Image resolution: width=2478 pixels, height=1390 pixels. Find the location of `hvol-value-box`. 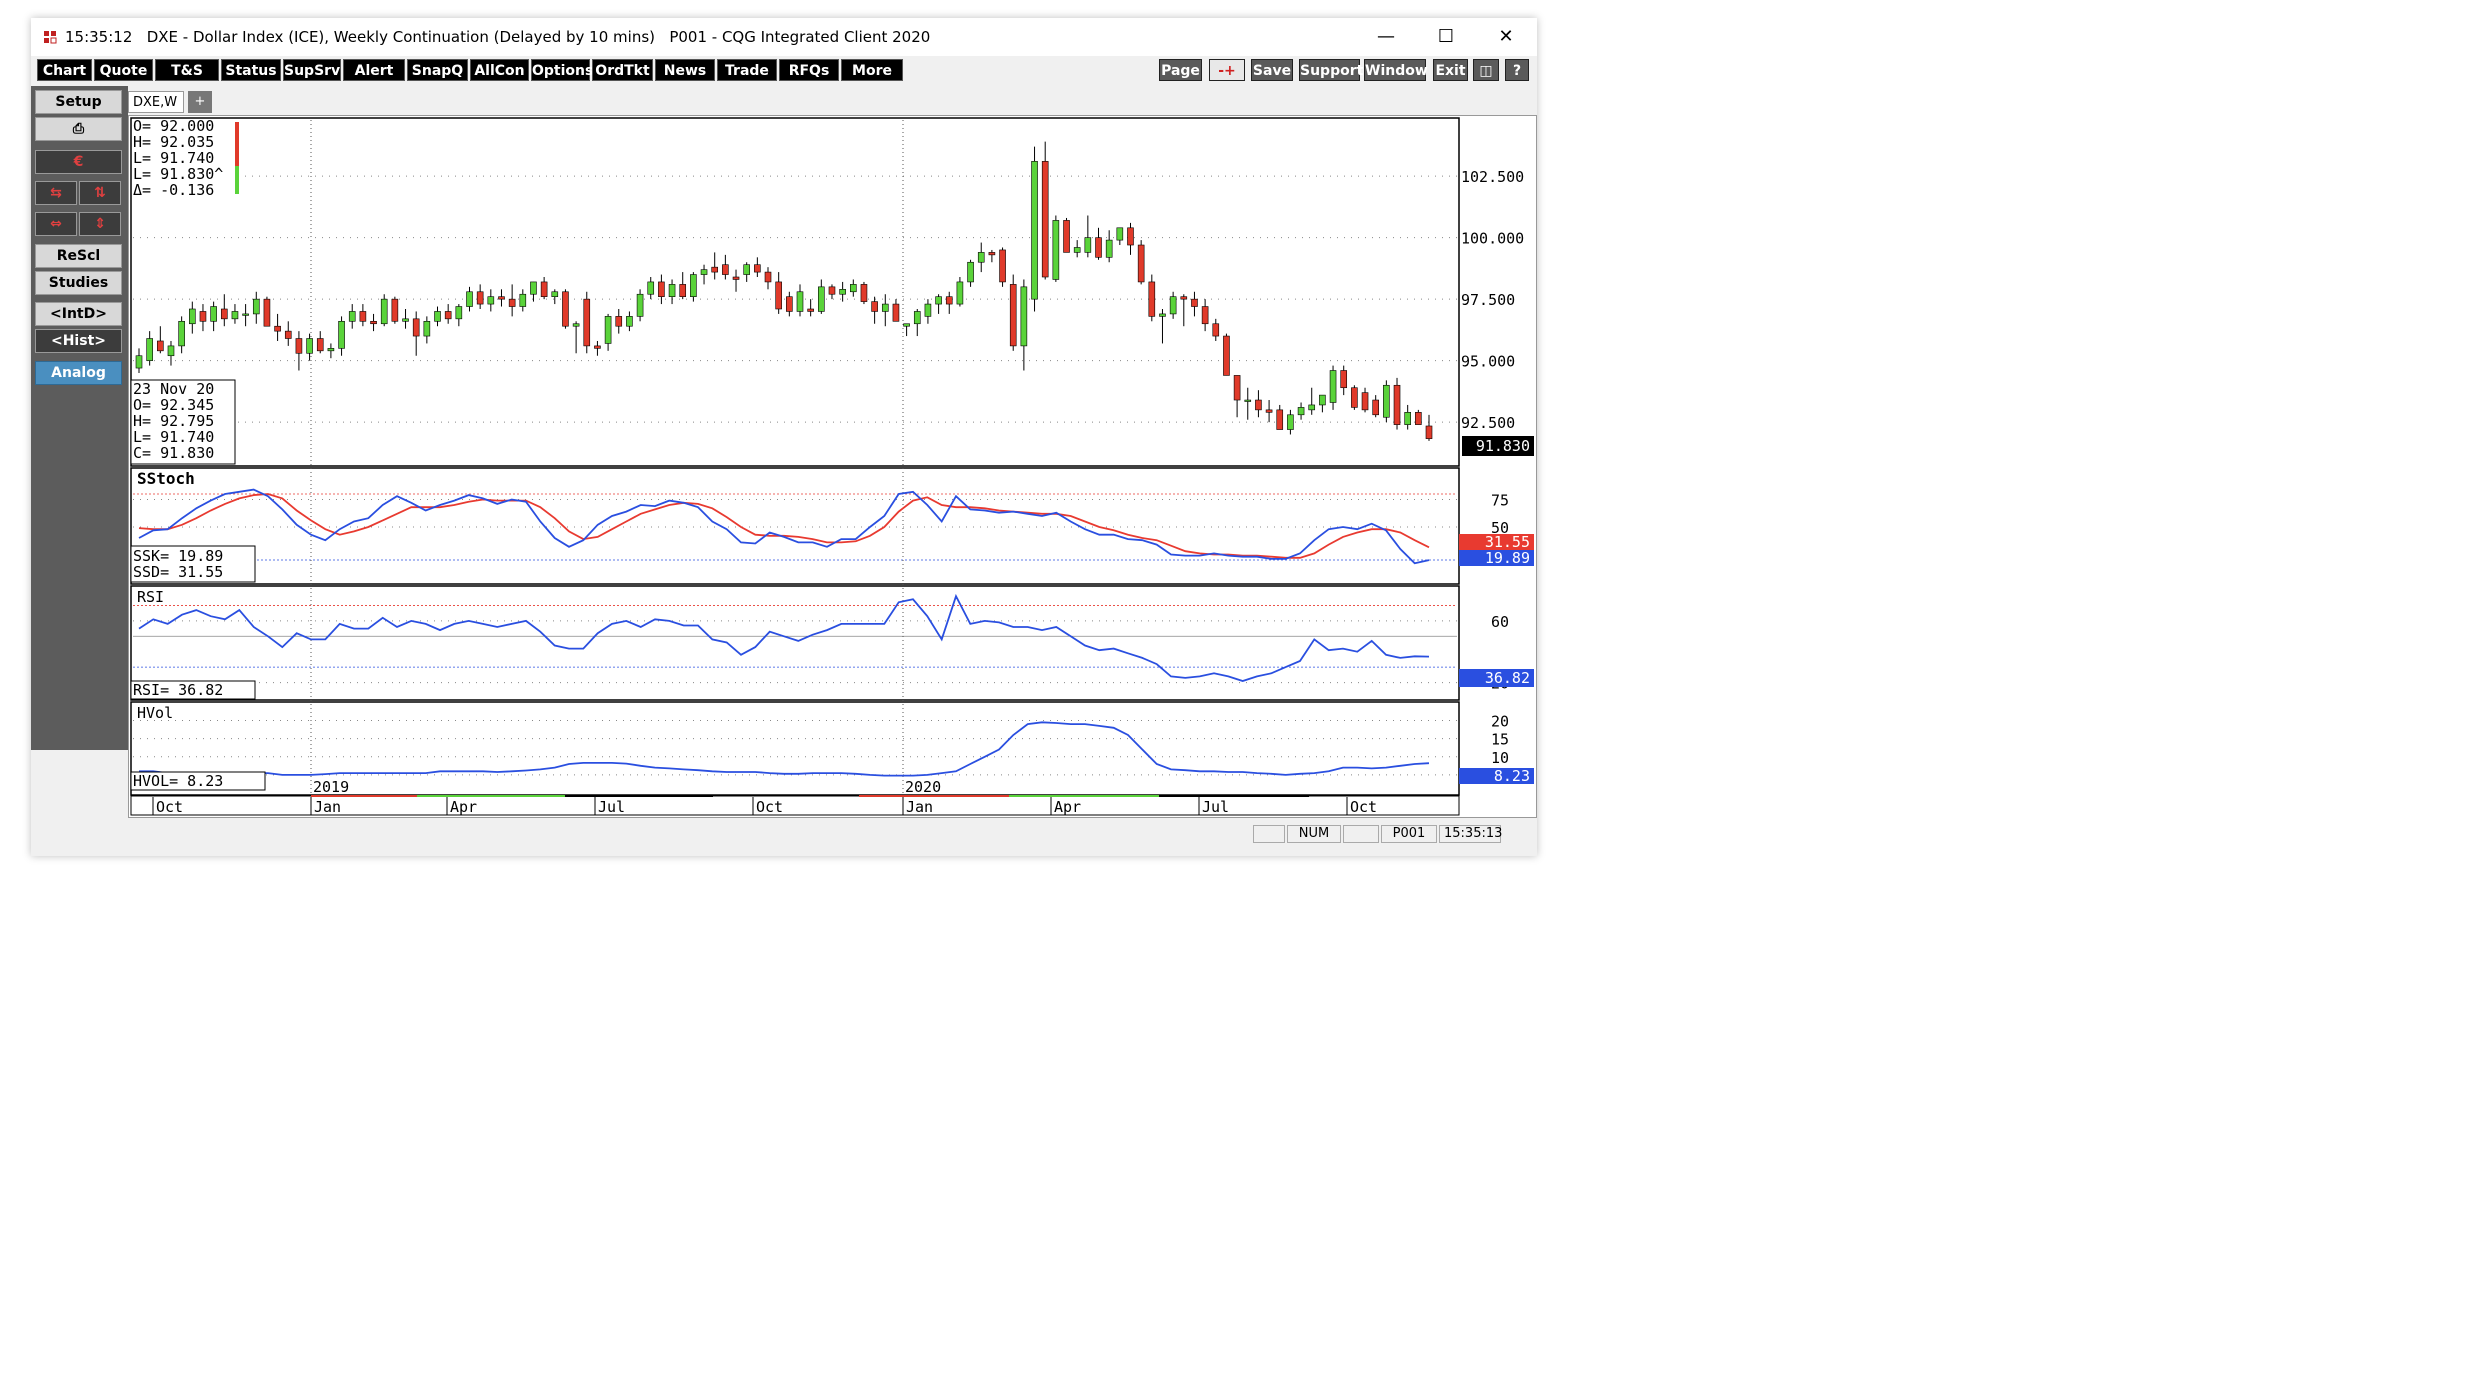

hvol-value-box is located at coordinates (198, 781).